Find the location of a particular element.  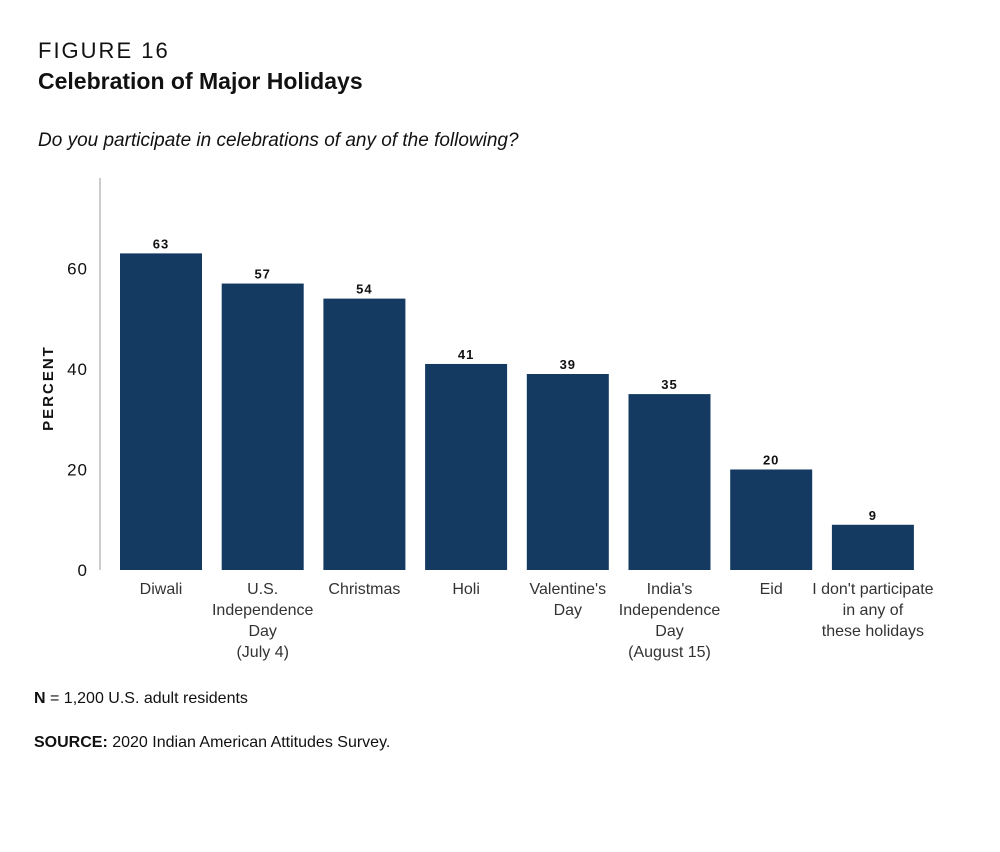

data-label: 39 is located at coordinates (568, 364).